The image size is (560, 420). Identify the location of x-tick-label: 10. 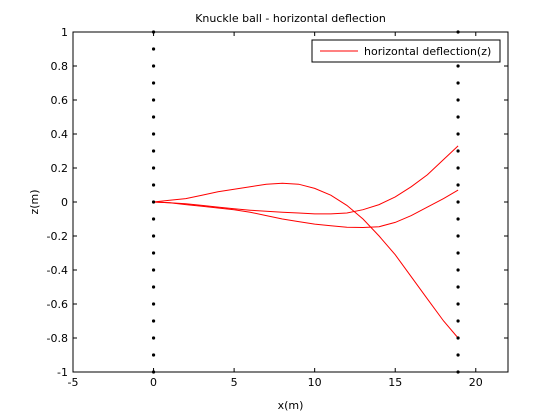
(315, 382).